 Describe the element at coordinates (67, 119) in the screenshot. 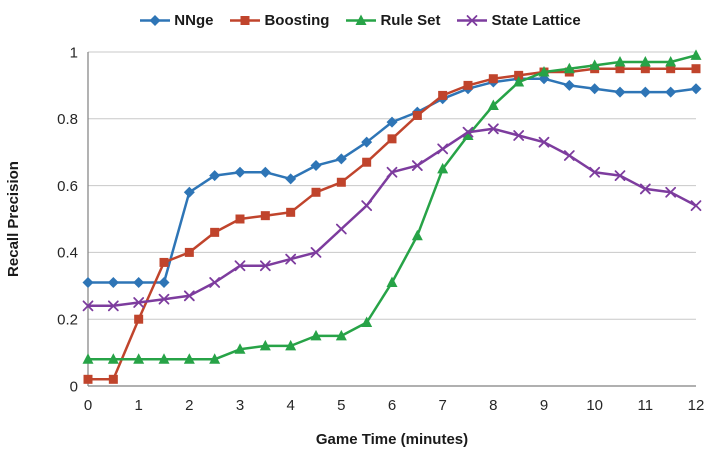

I see `y-tick-label: 0.8` at that location.